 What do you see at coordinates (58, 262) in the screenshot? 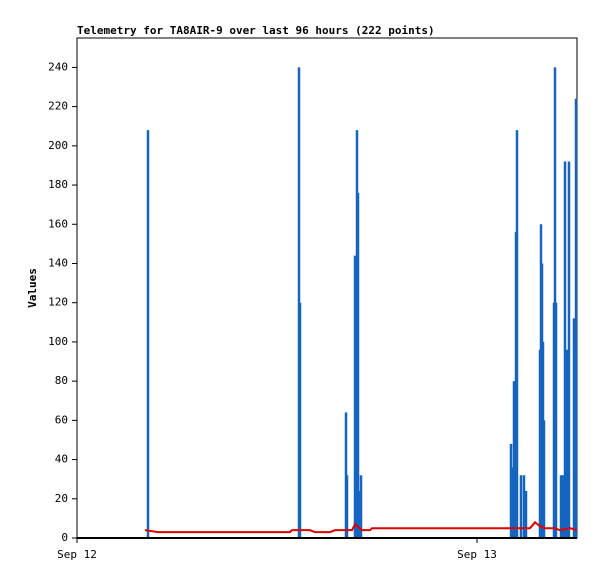
I see `y-tick-label: 140` at bounding box center [58, 262].